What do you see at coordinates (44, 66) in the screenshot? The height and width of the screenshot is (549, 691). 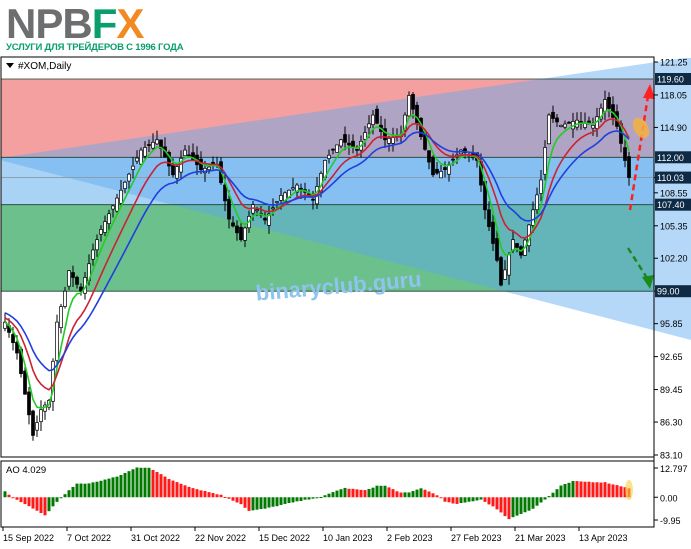 I see `chart-title: #XOM,Daily` at bounding box center [44, 66].